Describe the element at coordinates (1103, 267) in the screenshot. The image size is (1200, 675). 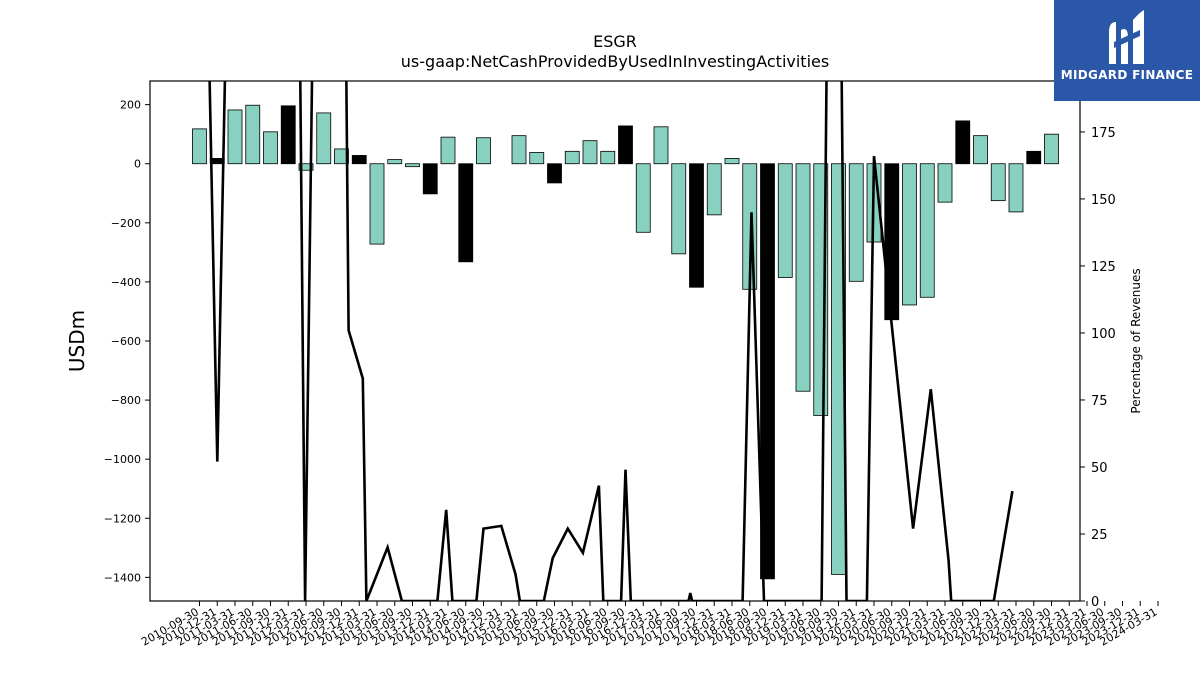
I see `y2-tick-label: 125` at that location.